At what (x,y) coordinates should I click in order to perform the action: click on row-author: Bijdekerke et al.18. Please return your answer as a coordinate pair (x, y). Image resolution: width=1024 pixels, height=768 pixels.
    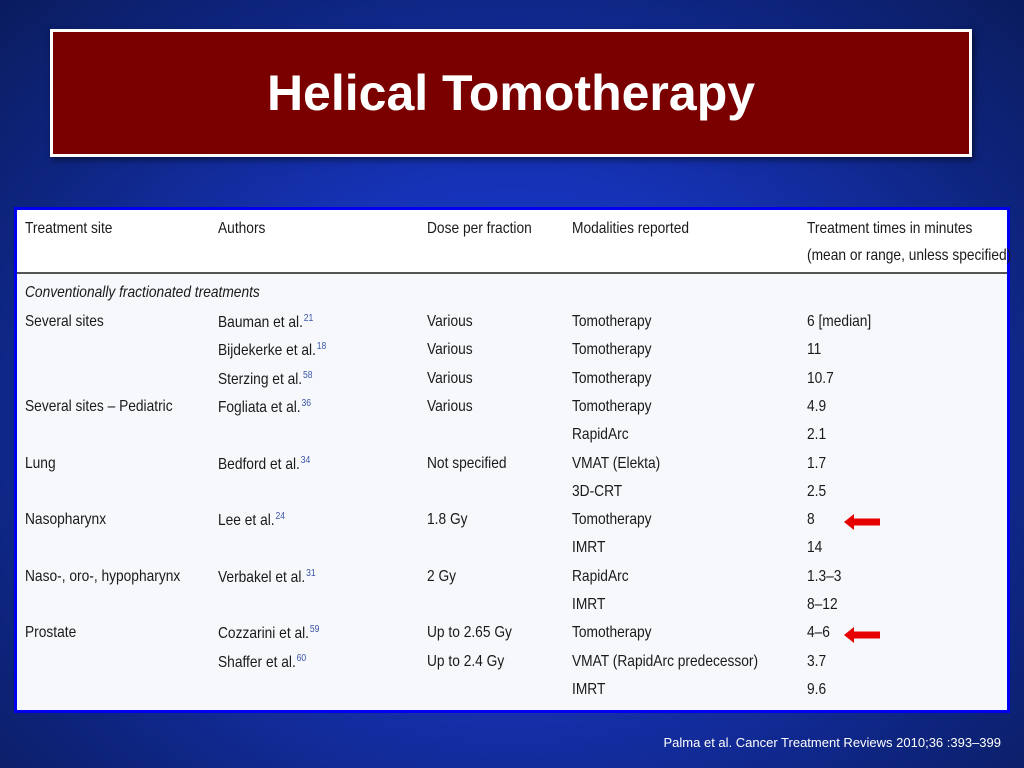
    Looking at the image, I should click on (272, 350).